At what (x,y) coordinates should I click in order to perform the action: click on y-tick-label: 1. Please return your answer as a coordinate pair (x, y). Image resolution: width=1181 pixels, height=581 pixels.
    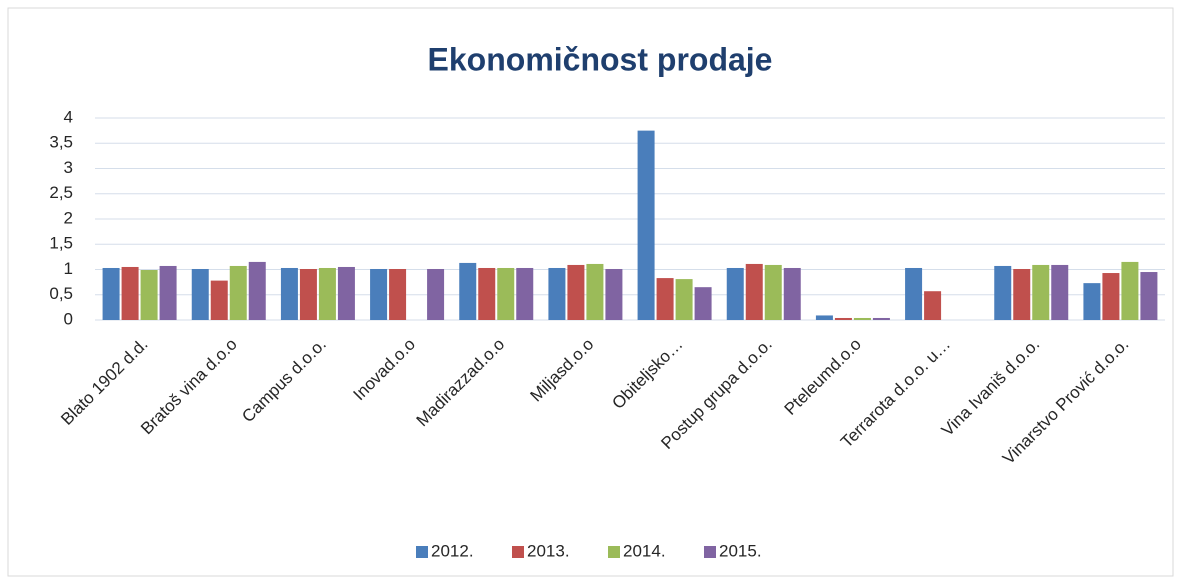
    Looking at the image, I should click on (68, 268).